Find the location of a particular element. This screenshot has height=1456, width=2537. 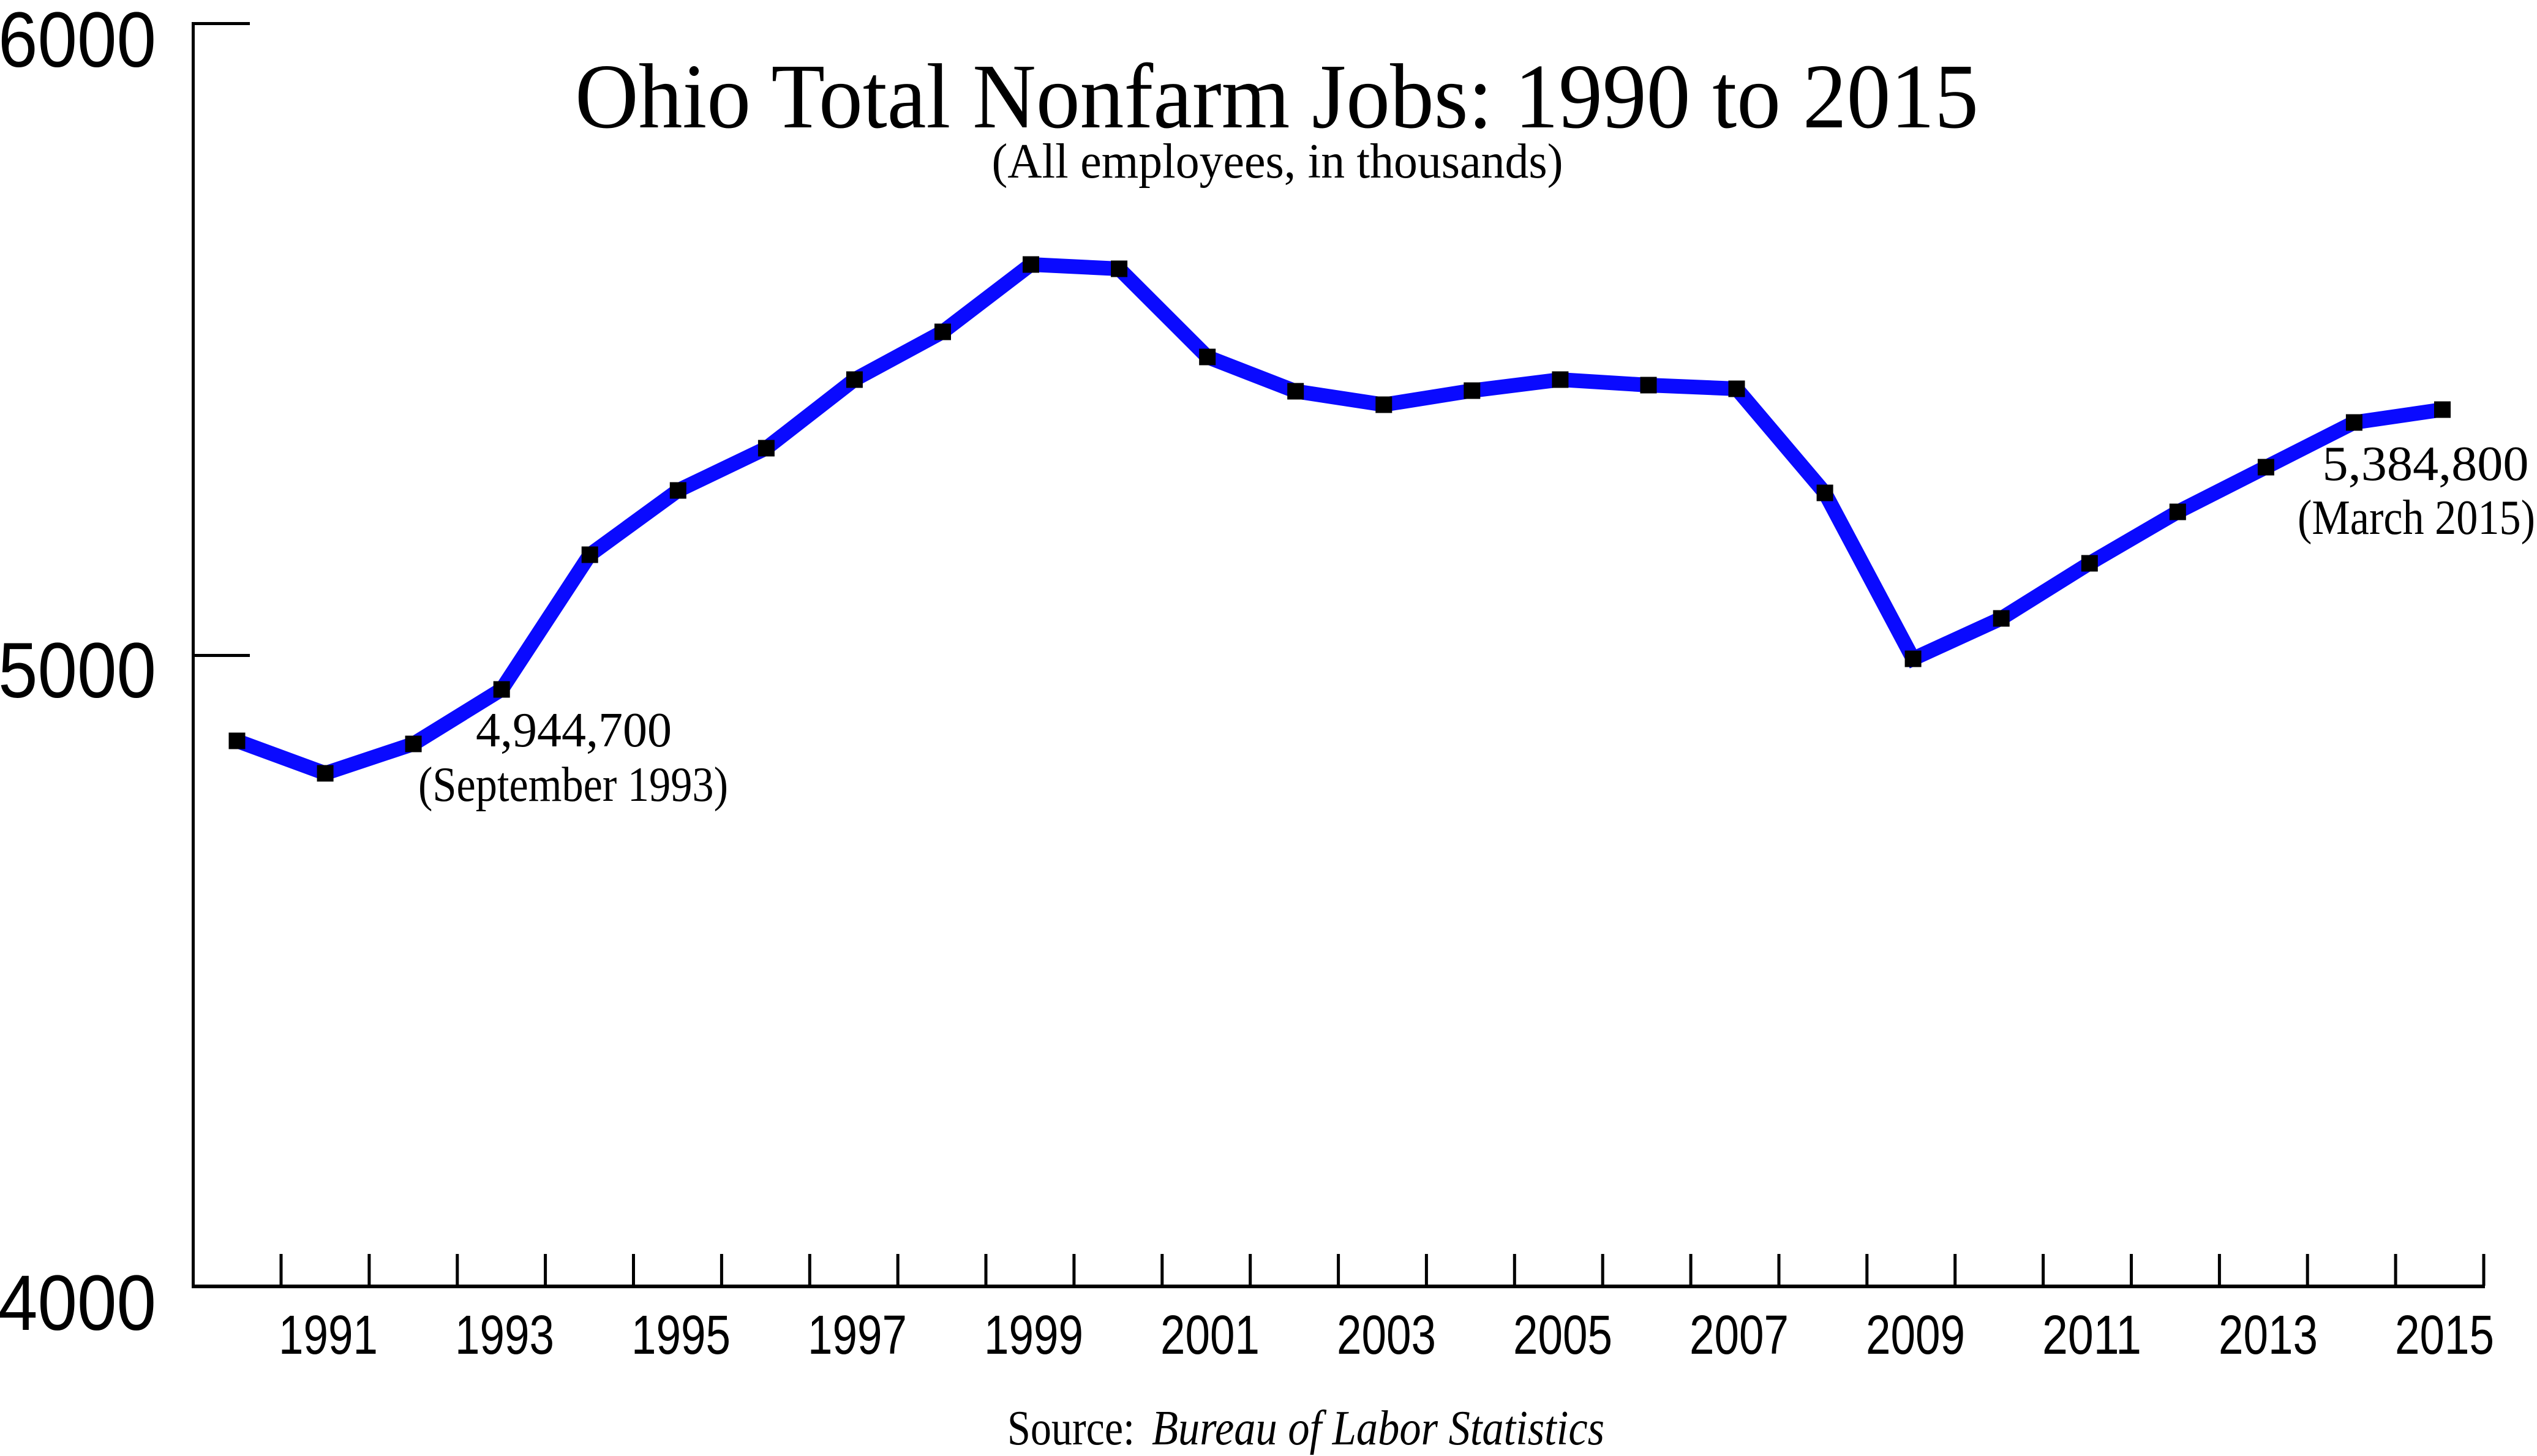

svg-text: 1997 is located at coordinates (857, 1335).